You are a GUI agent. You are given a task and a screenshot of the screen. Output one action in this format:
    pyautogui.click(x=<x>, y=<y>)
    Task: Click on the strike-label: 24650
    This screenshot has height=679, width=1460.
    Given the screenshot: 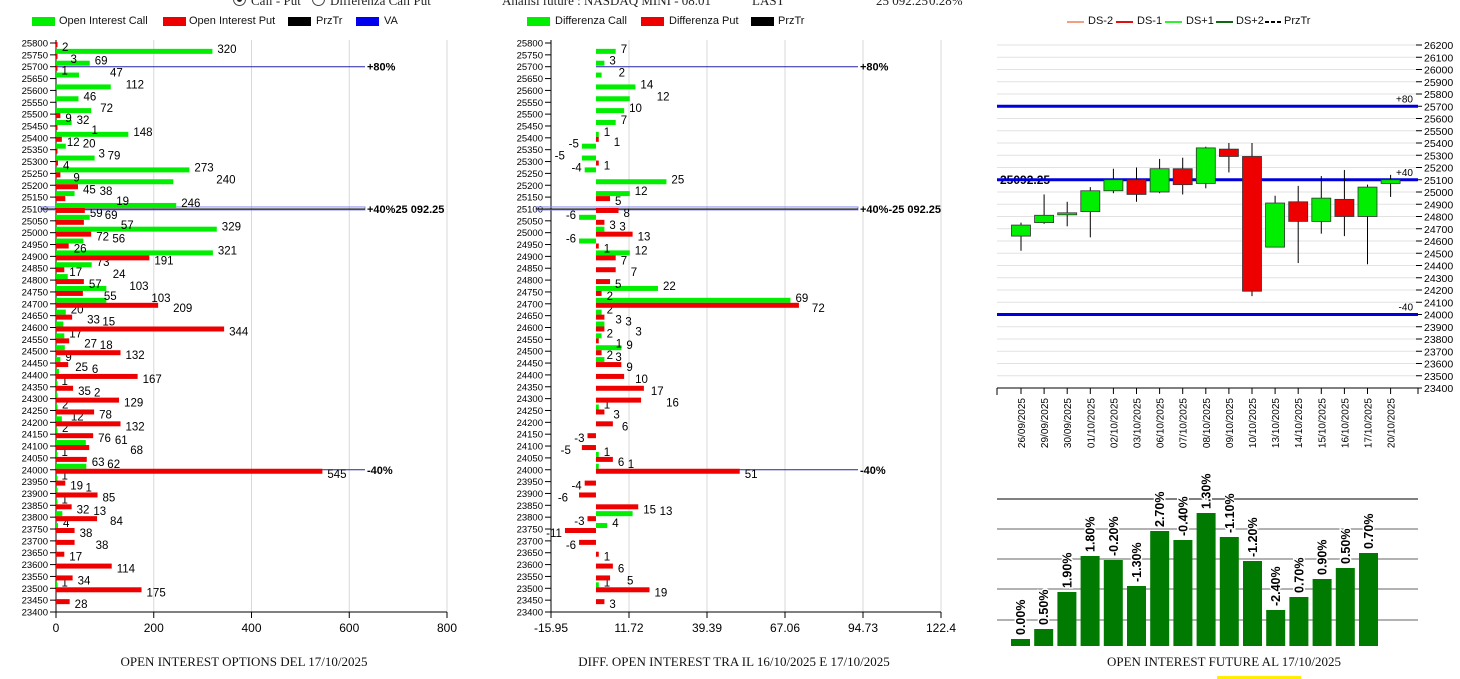 What is the action you would take?
    pyautogui.click(x=35, y=316)
    